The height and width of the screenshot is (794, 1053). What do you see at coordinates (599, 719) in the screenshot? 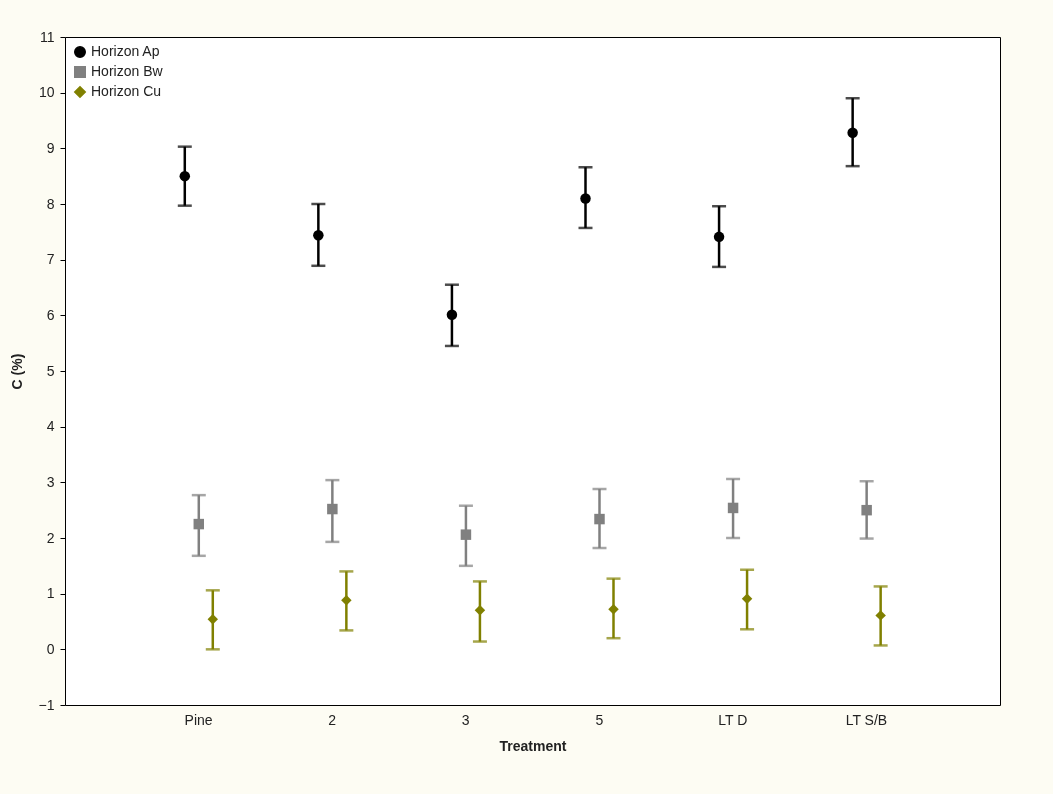
I see `x-tick-label: 5` at bounding box center [599, 719].